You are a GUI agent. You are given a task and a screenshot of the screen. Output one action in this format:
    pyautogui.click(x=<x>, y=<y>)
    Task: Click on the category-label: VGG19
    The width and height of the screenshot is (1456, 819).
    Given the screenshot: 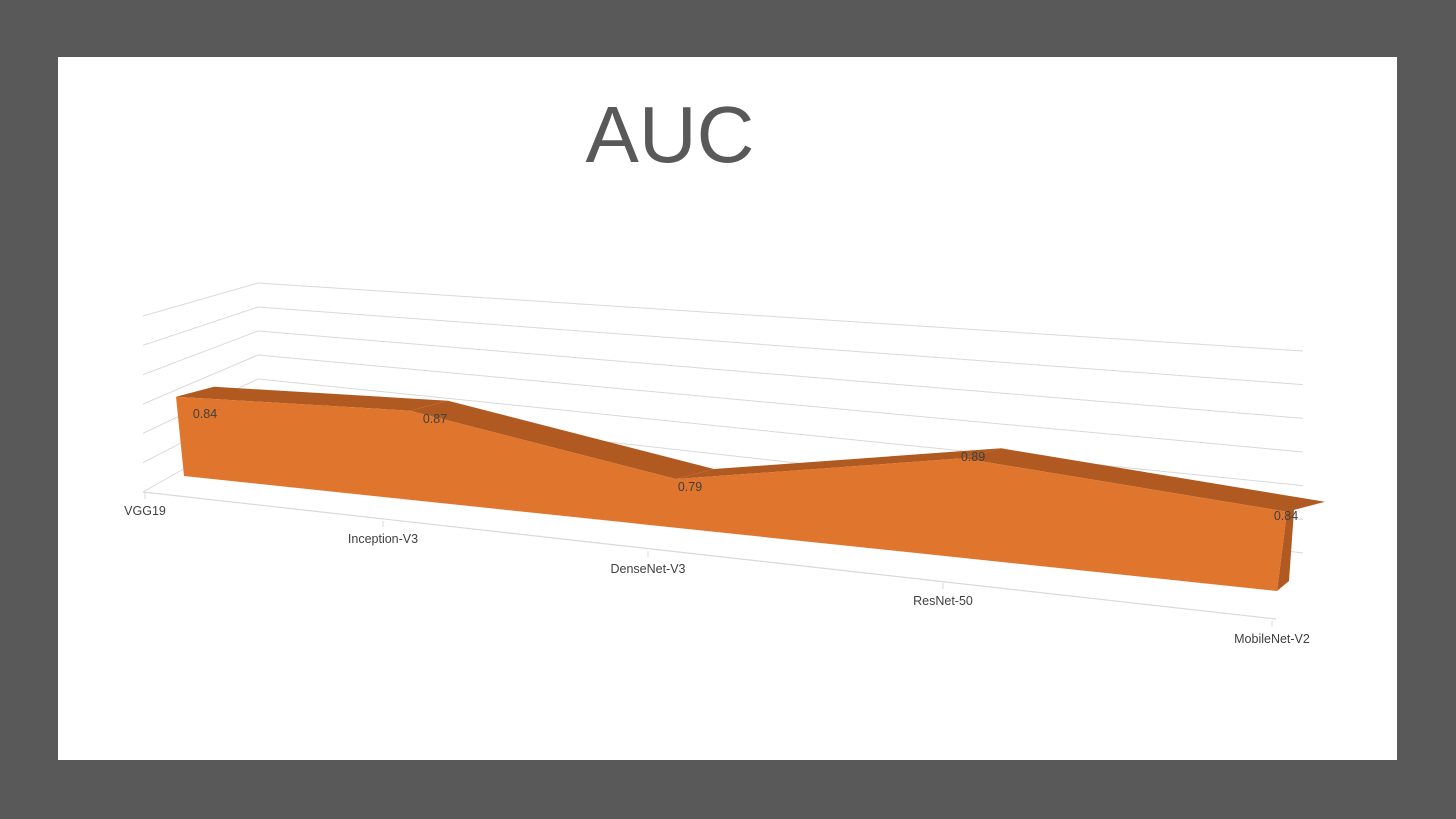 What is the action you would take?
    pyautogui.click(x=145, y=511)
    